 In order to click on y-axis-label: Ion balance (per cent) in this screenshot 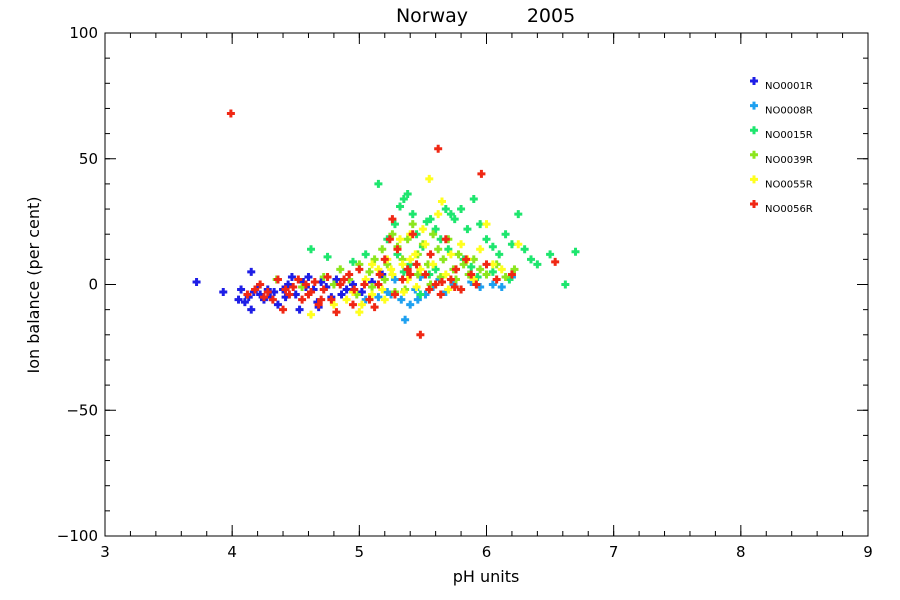, I will do `click(33, 284)`.